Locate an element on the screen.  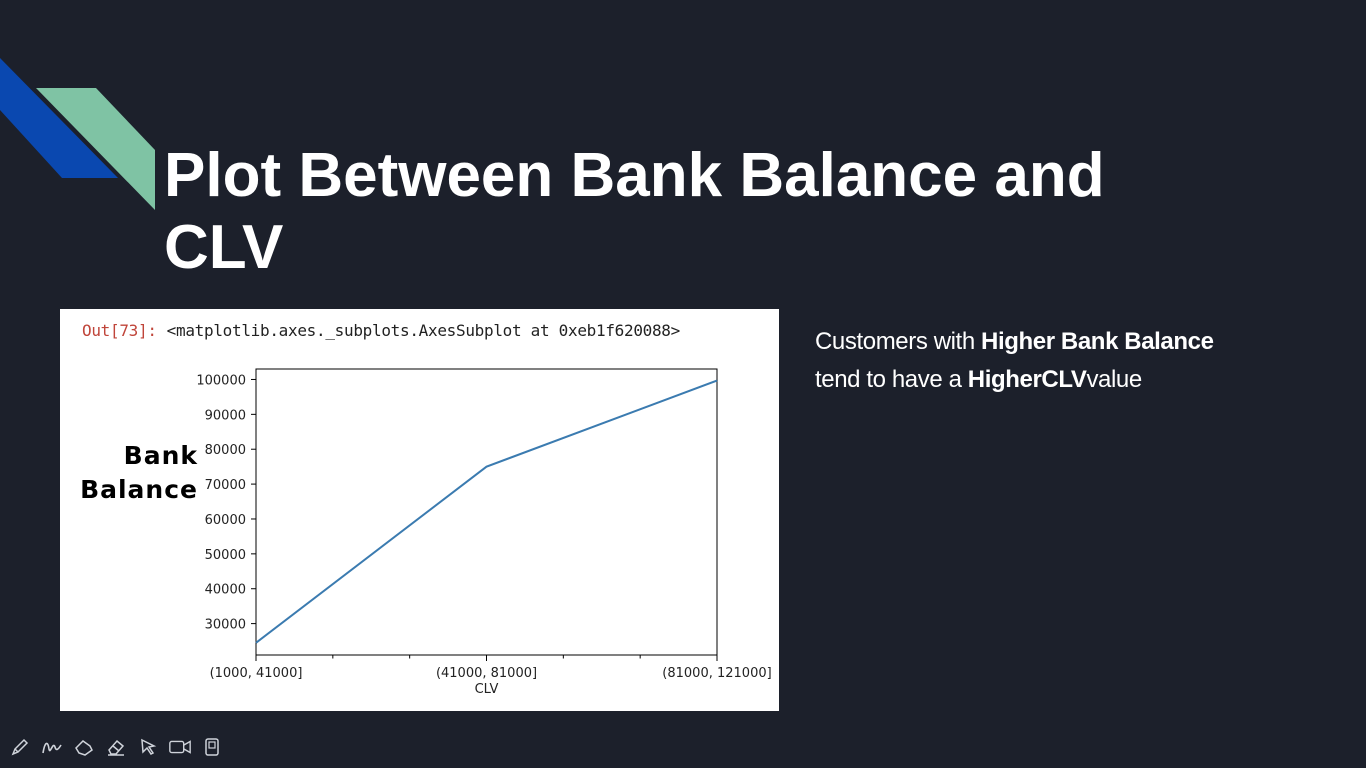
insight-text-part2: tend to have a is located at coordinates (891, 379).